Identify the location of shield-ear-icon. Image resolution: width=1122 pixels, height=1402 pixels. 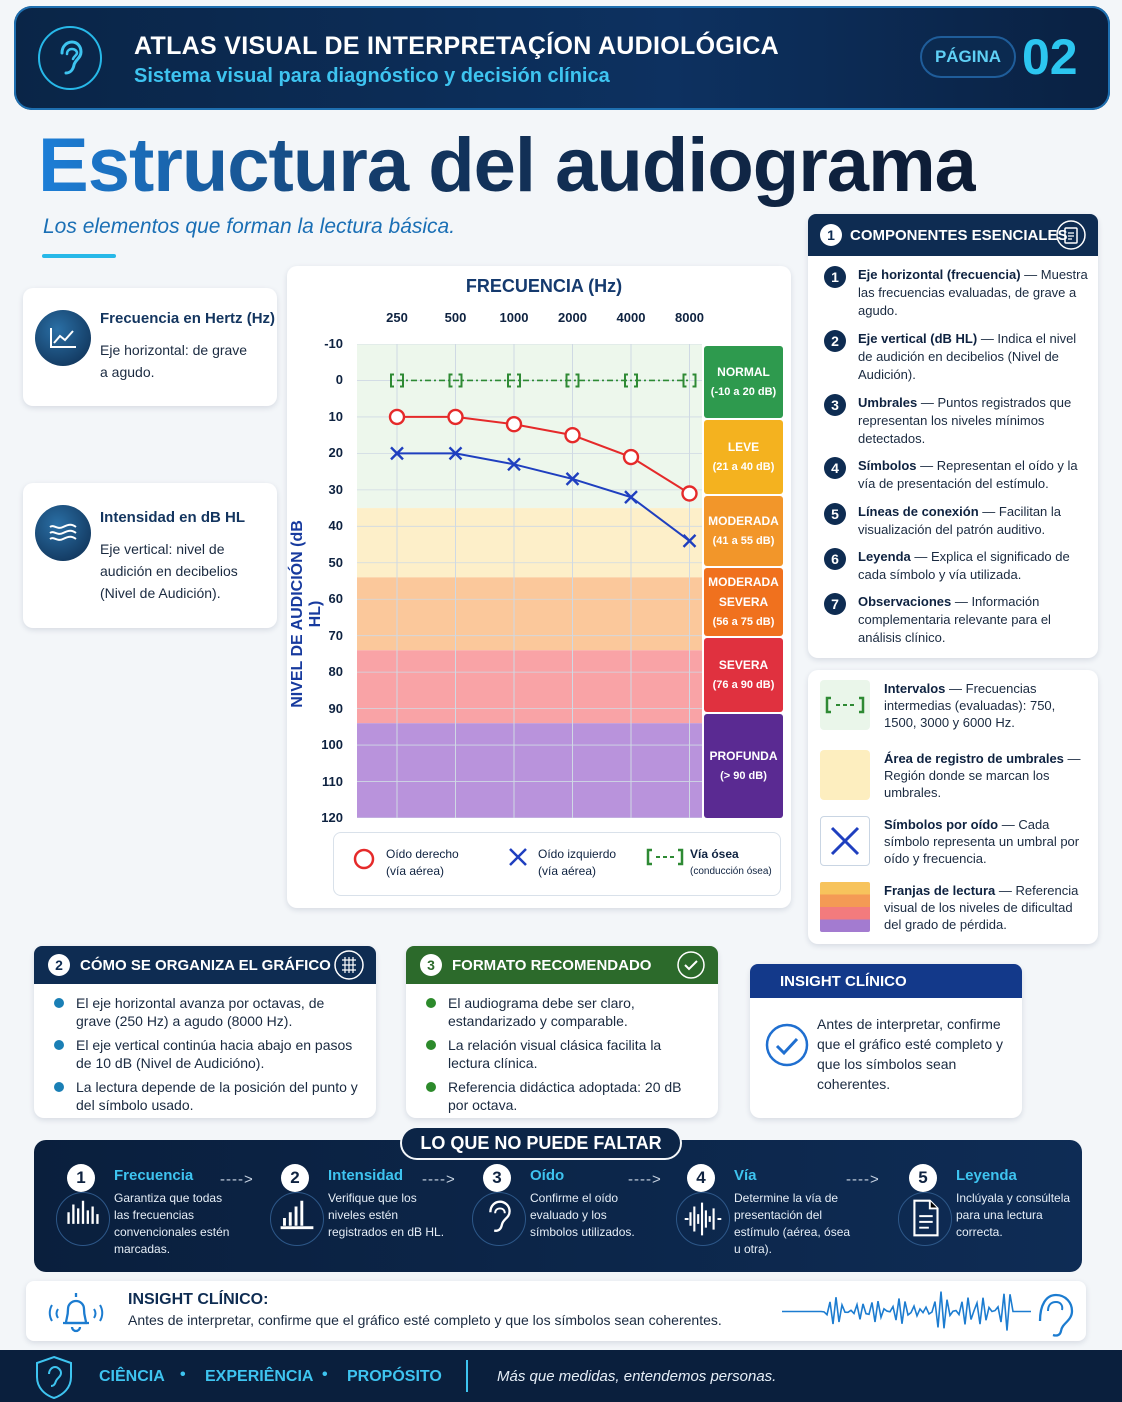
(54, 1377).